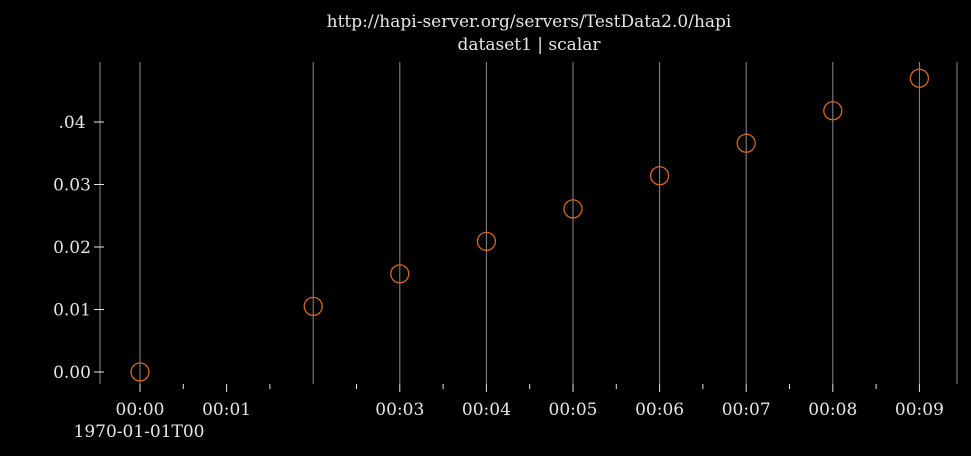  What do you see at coordinates (659, 410) in the screenshot?
I see `x-tick-label: 00:06` at bounding box center [659, 410].